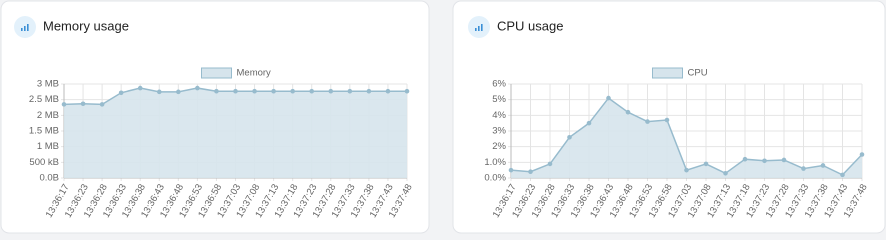 This screenshot has height=240, width=886. I want to click on y-tick-label: 3 MB, so click(48, 84).